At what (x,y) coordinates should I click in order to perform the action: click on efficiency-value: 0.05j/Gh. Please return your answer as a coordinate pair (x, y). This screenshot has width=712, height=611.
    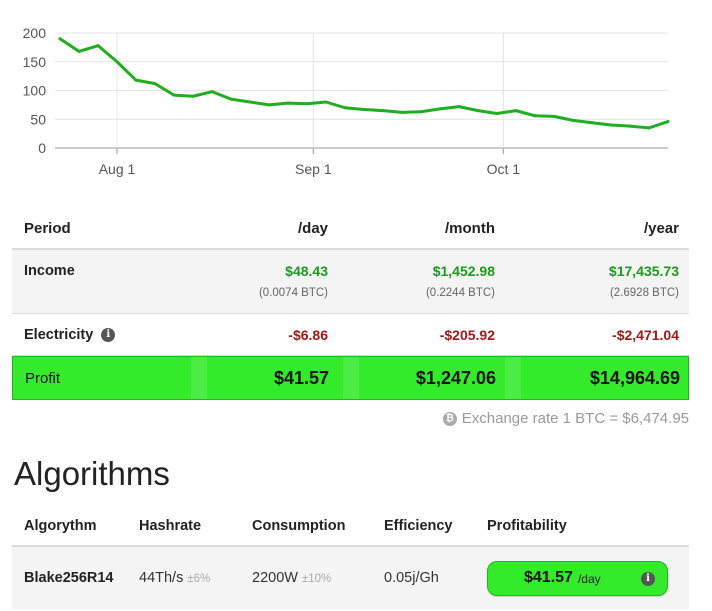
    Looking at the image, I should click on (411, 578).